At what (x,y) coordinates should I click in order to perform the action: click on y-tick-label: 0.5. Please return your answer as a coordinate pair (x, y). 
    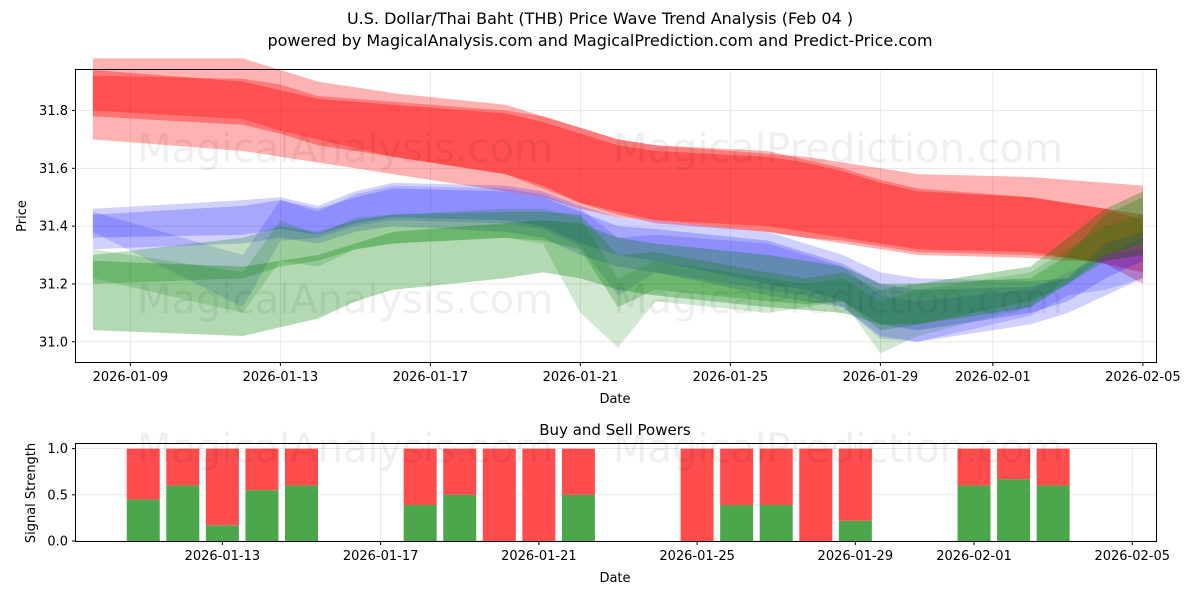
    Looking at the image, I should click on (57, 495).